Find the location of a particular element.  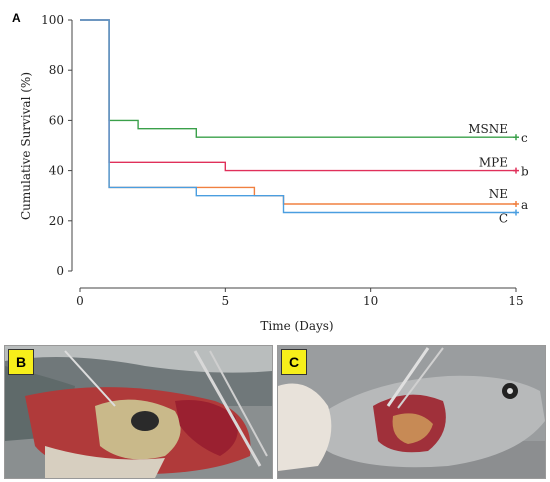

photo-panel-c: C is located at coordinates (411, 412).